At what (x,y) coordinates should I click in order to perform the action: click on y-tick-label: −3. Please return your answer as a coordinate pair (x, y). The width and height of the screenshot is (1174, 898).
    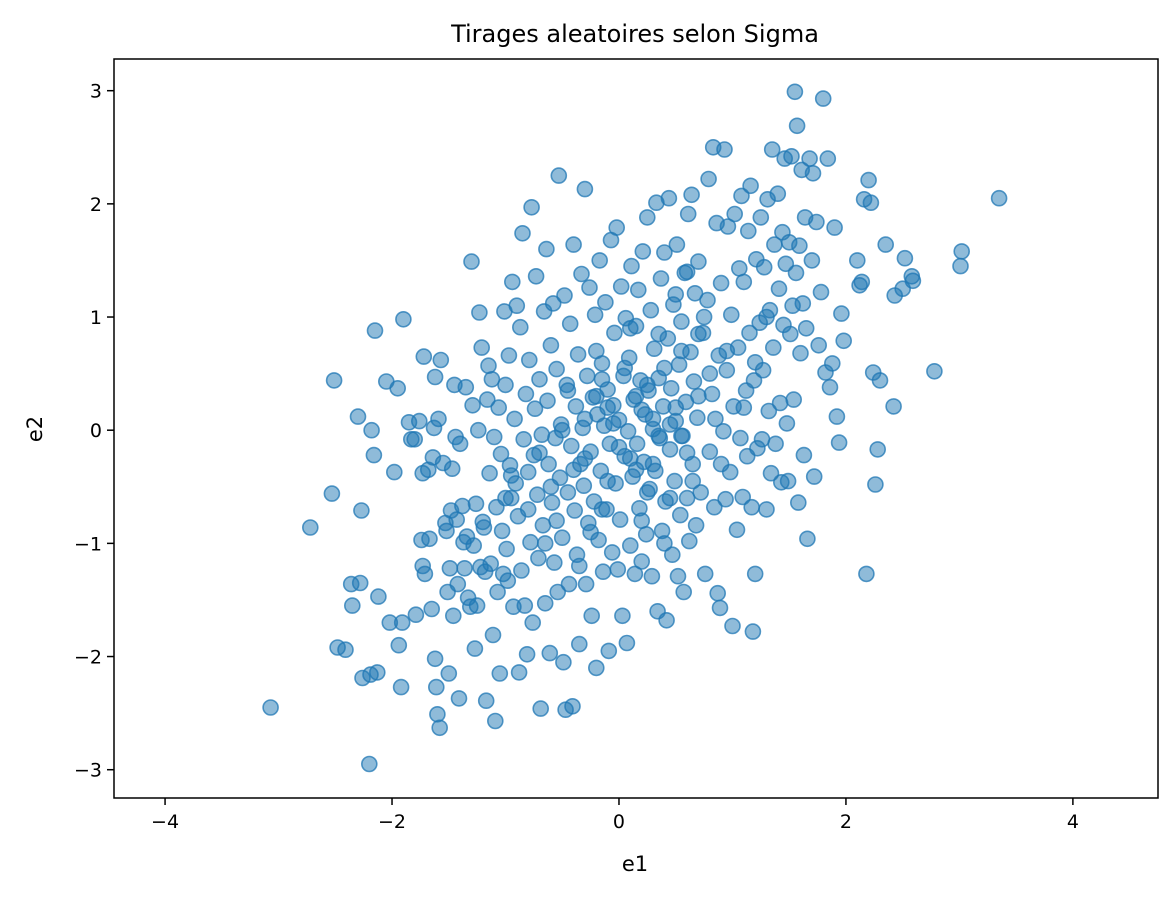
    Looking at the image, I should click on (88, 771).